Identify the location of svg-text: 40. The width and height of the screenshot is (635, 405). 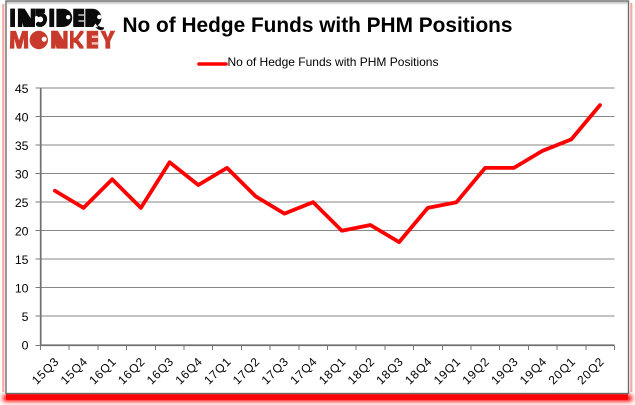
(22, 117).